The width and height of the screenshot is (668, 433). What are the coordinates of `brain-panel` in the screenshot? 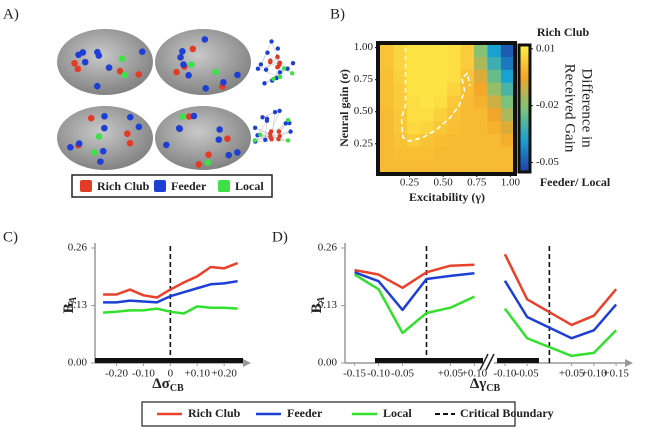 It's located at (176, 113).